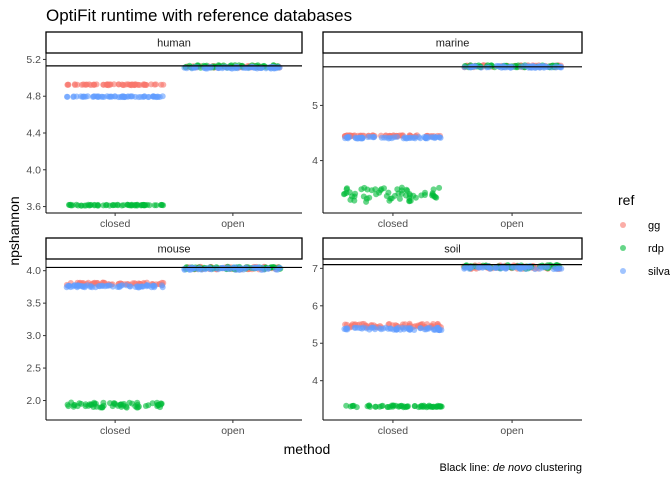 The image size is (672, 480). What do you see at coordinates (33, 97) in the screenshot?
I see `y-tick-label: 4.8` at bounding box center [33, 97].